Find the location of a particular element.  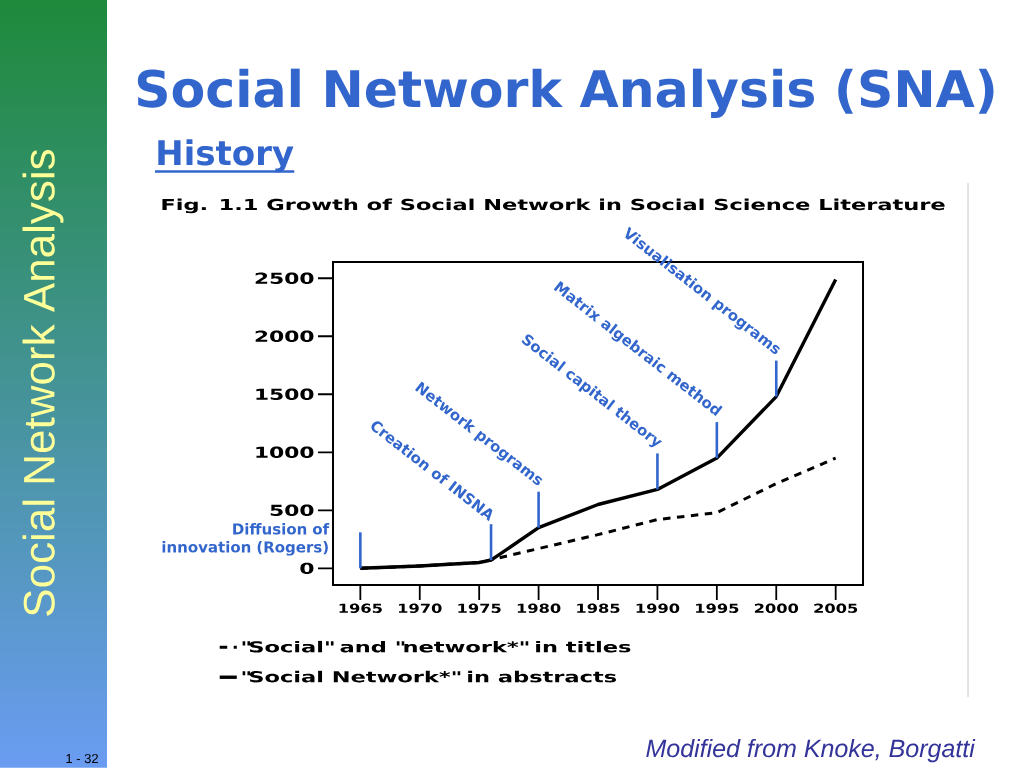

text: Modified from Knoke, Borgatti is located at coordinates (811, 750).